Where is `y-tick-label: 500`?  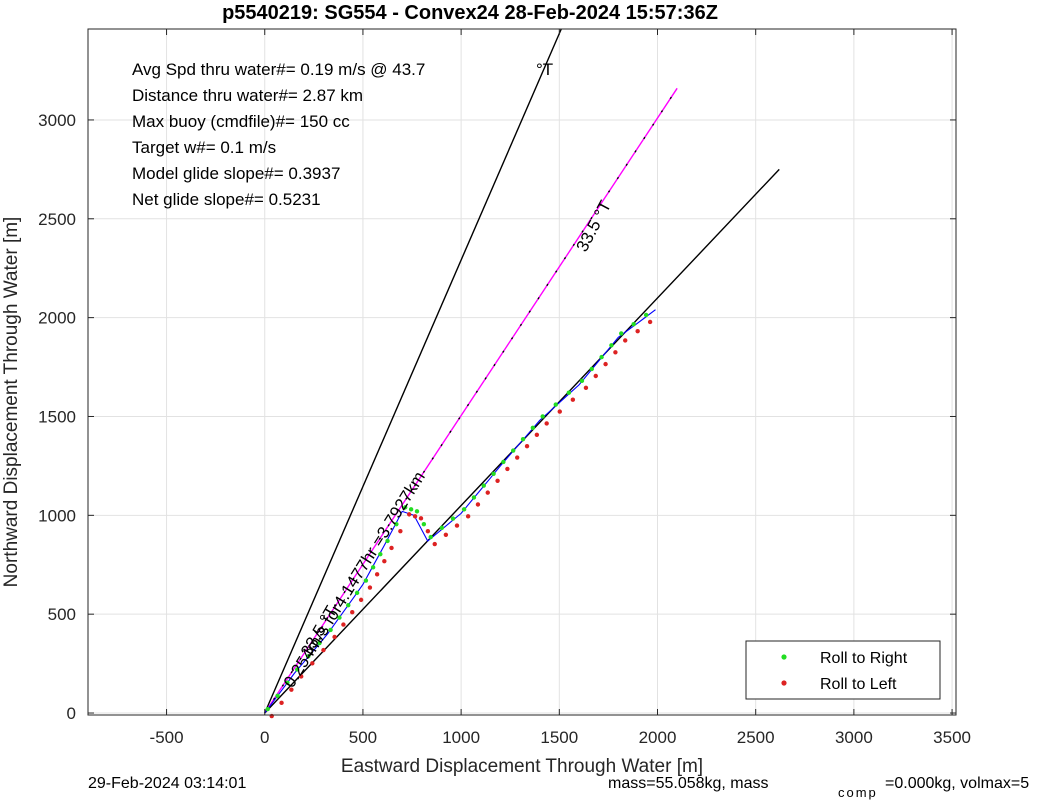
y-tick-label: 500 is located at coordinates (62, 614).